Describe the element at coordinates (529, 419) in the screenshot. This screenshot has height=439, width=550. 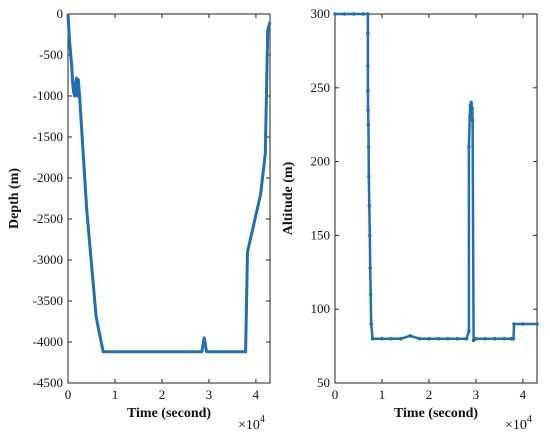
I see `altitude-x-multiplier-exponent: 4` at that location.